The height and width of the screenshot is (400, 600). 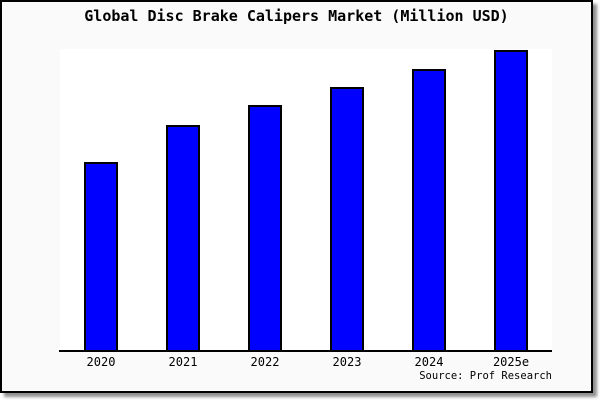 What do you see at coordinates (305, 351) in the screenshot?
I see `x-axis-line` at bounding box center [305, 351].